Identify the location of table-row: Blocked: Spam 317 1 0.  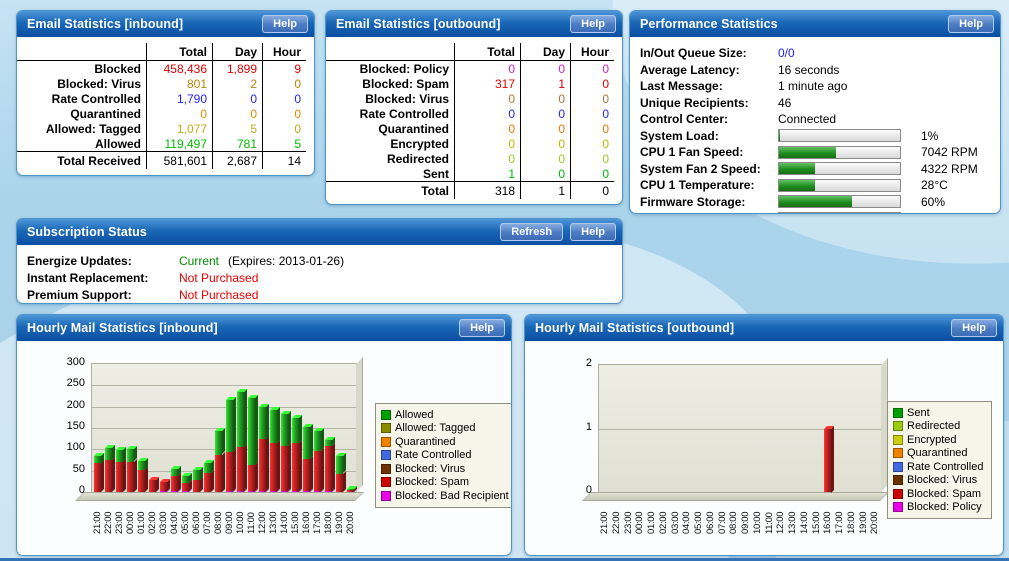
(470, 83).